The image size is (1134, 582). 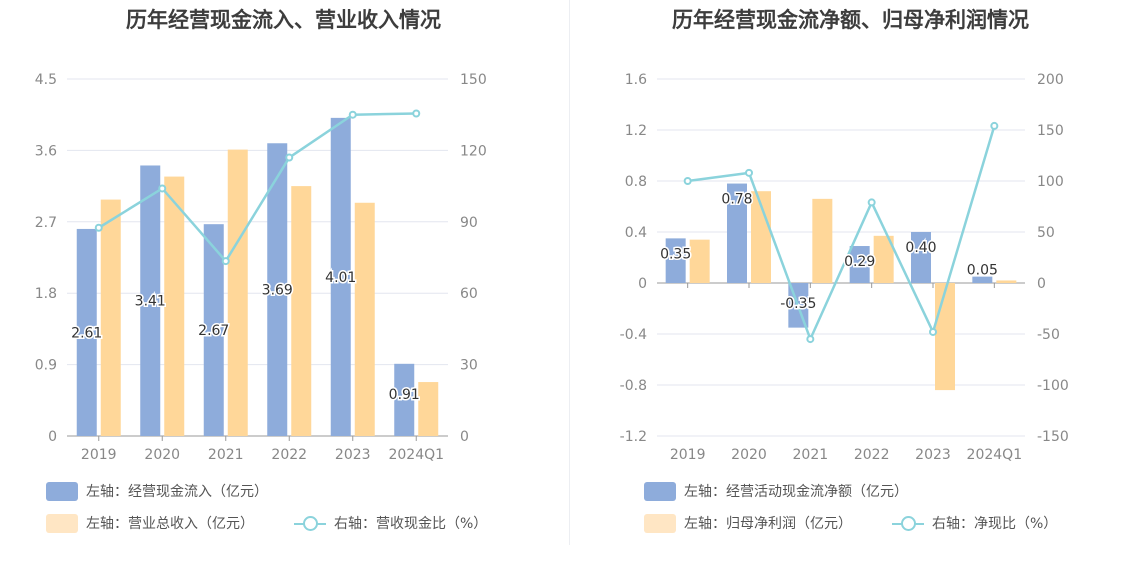 I want to click on legend-item-revenue: 左轴：营业总收入（亿元）, so click(x=150, y=523).